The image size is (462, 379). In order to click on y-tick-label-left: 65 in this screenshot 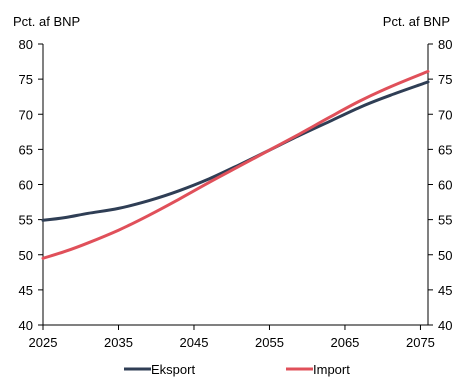, I will do `click(26, 149)`.